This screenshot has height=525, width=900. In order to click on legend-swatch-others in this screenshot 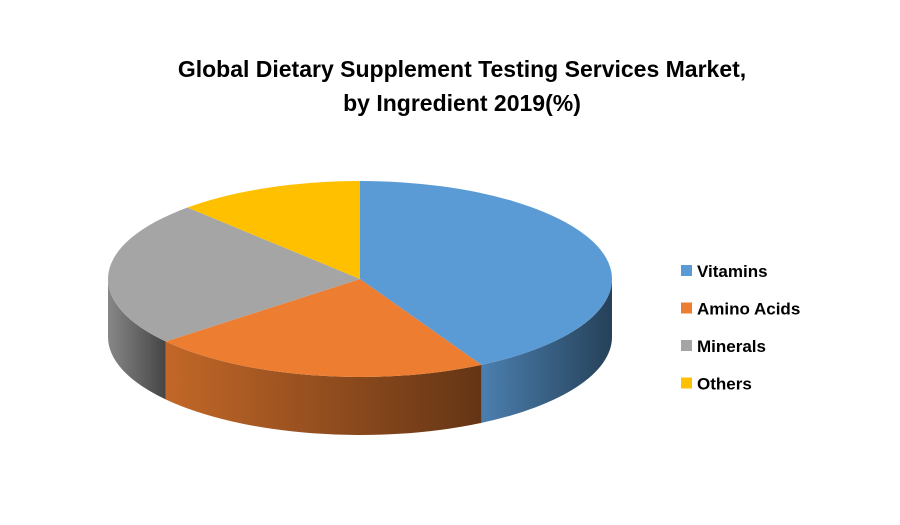, I will do `click(686, 383)`.